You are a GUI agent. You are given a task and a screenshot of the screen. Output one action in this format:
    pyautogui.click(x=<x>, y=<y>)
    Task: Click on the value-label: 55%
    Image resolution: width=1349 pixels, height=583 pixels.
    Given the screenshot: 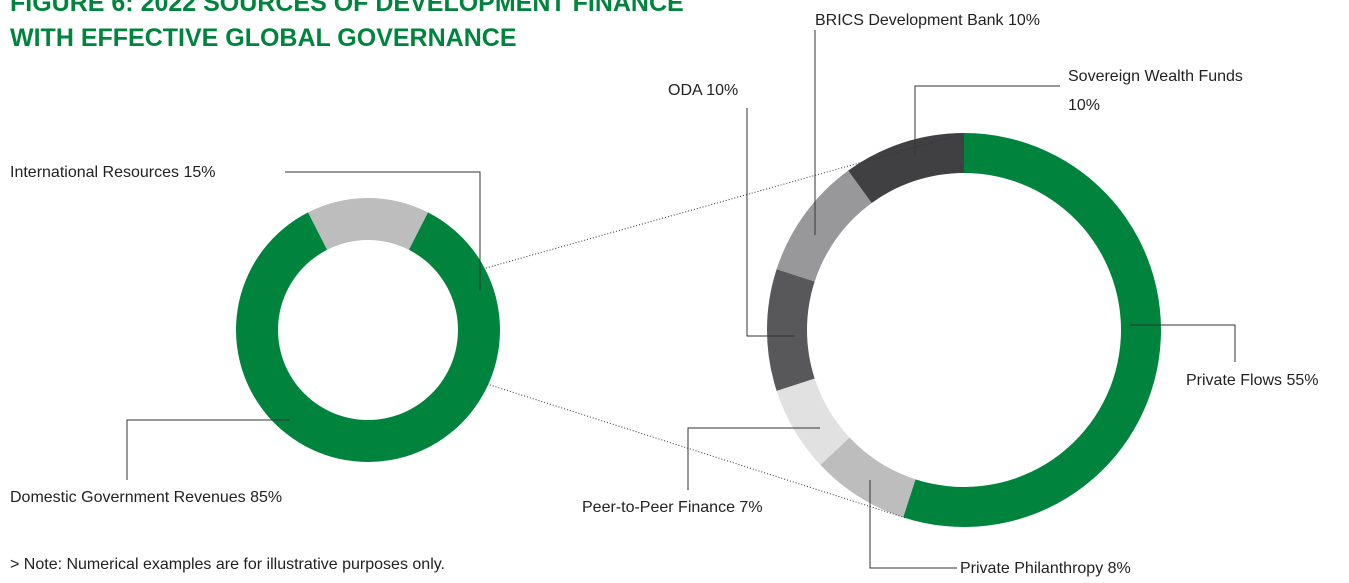 What is the action you would take?
    pyautogui.click(x=1302, y=380)
    